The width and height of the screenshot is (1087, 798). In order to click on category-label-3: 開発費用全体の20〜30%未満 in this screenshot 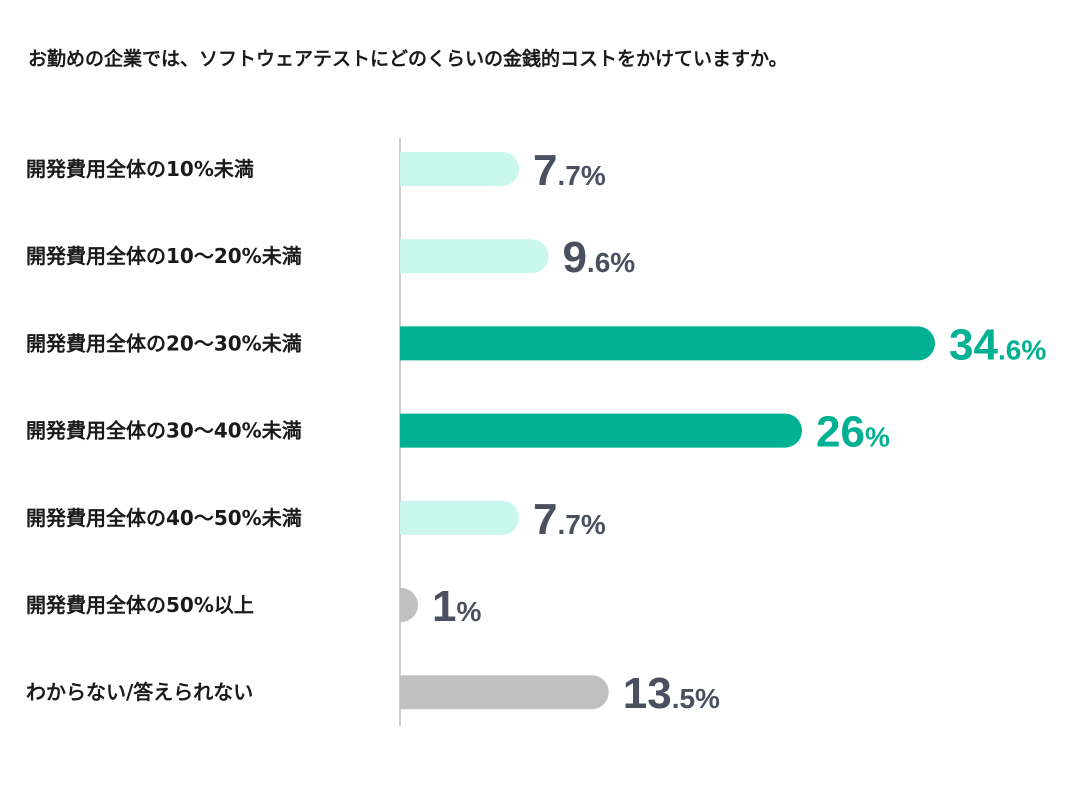, I will do `click(164, 343)`.